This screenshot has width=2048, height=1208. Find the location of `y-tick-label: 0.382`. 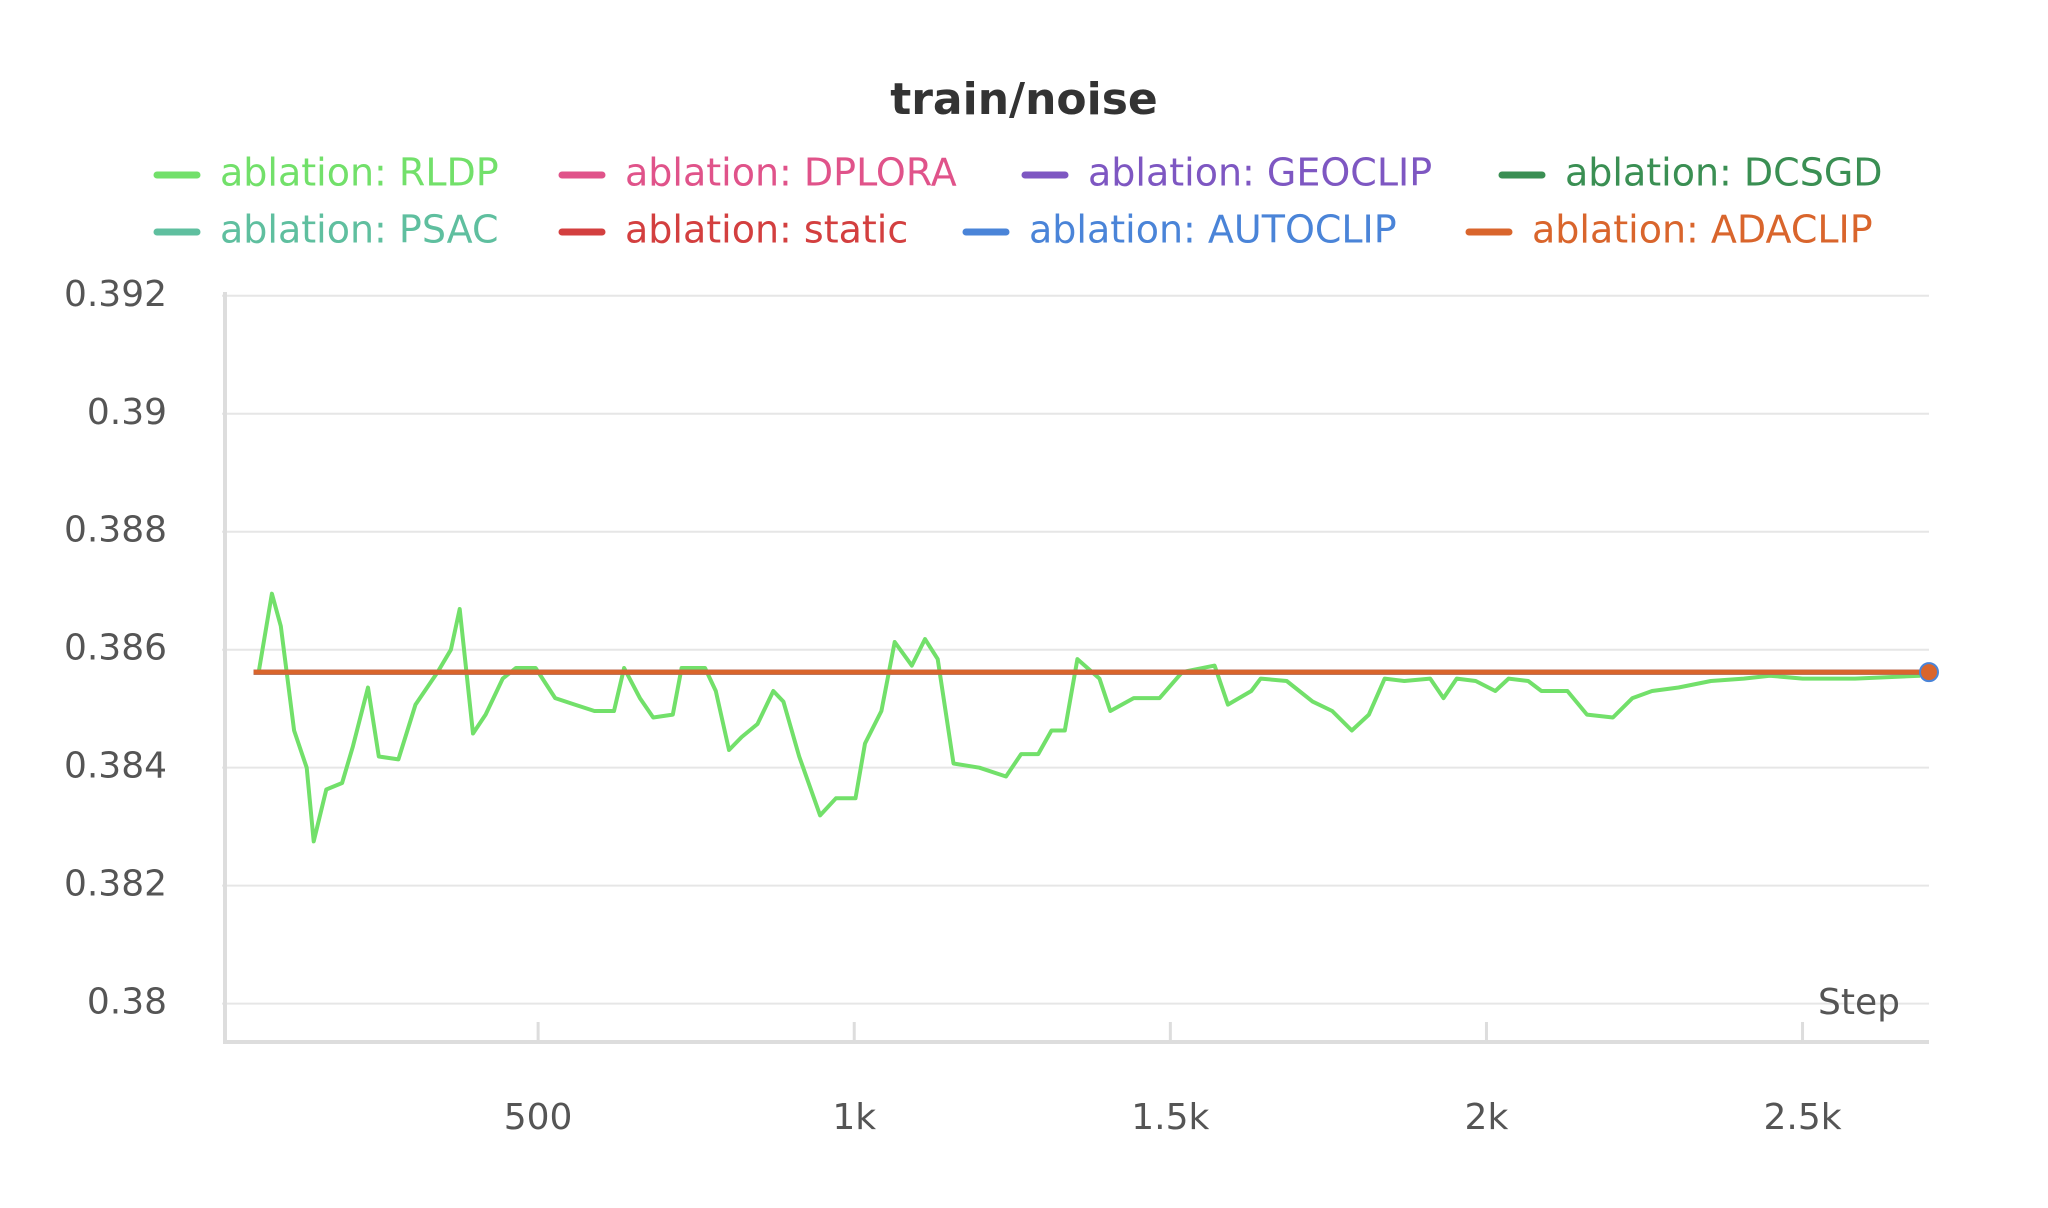

y-tick-label: 0.382 is located at coordinates (115, 884).